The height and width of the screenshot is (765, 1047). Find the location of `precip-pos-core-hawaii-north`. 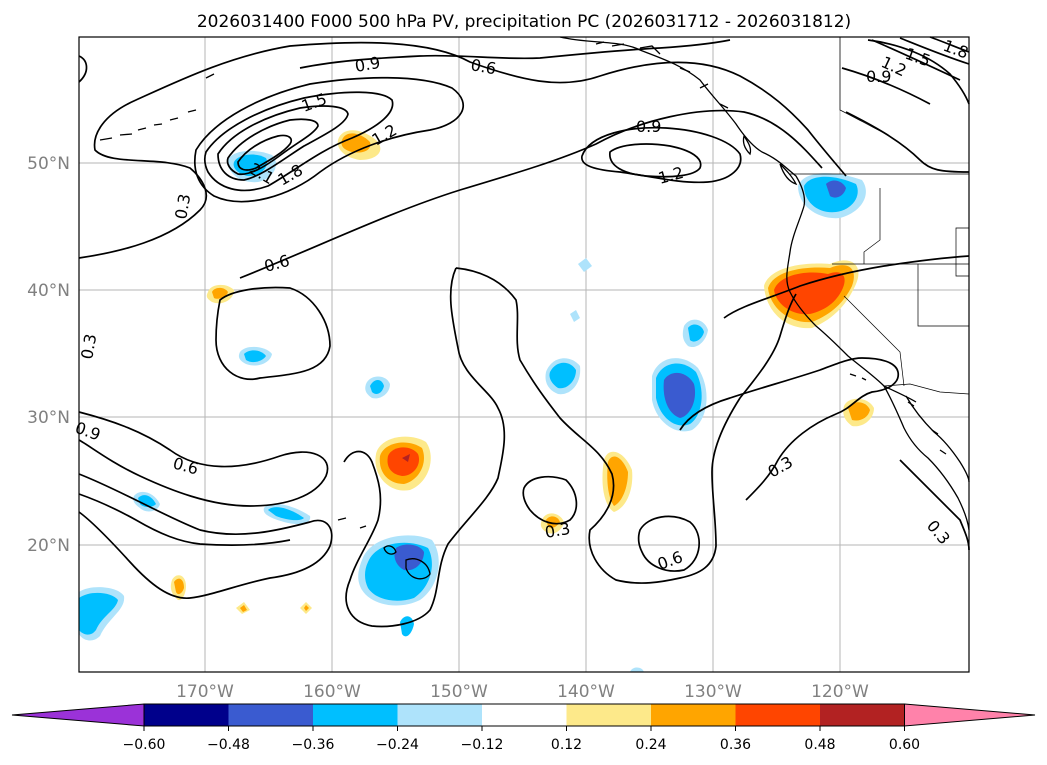

precip-pos-core-hawaii-north is located at coordinates (403, 461).